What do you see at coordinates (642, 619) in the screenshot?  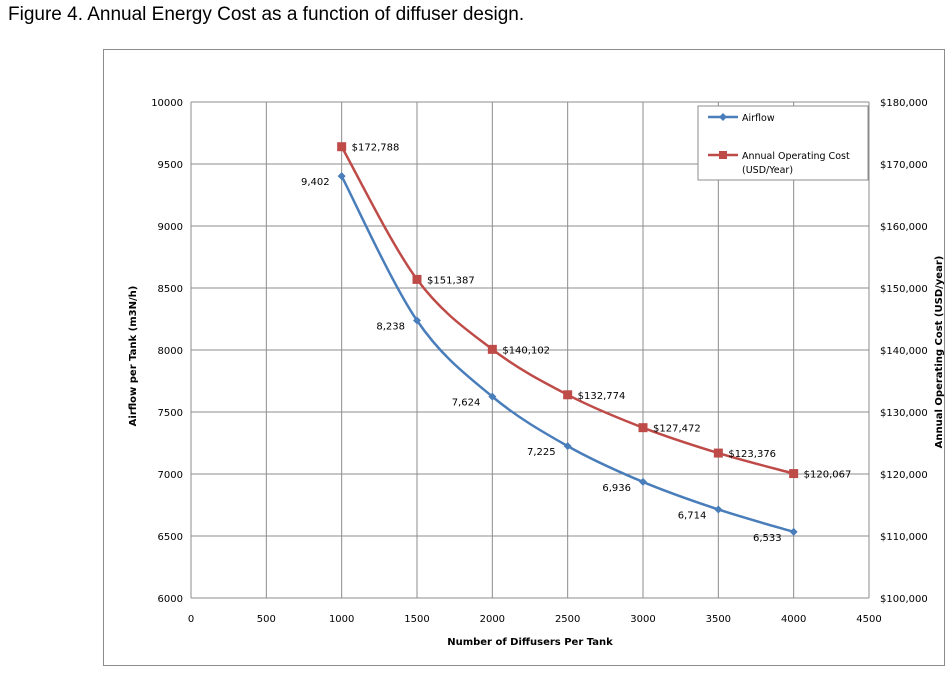 I see `x-tick-label: 3000` at bounding box center [642, 619].